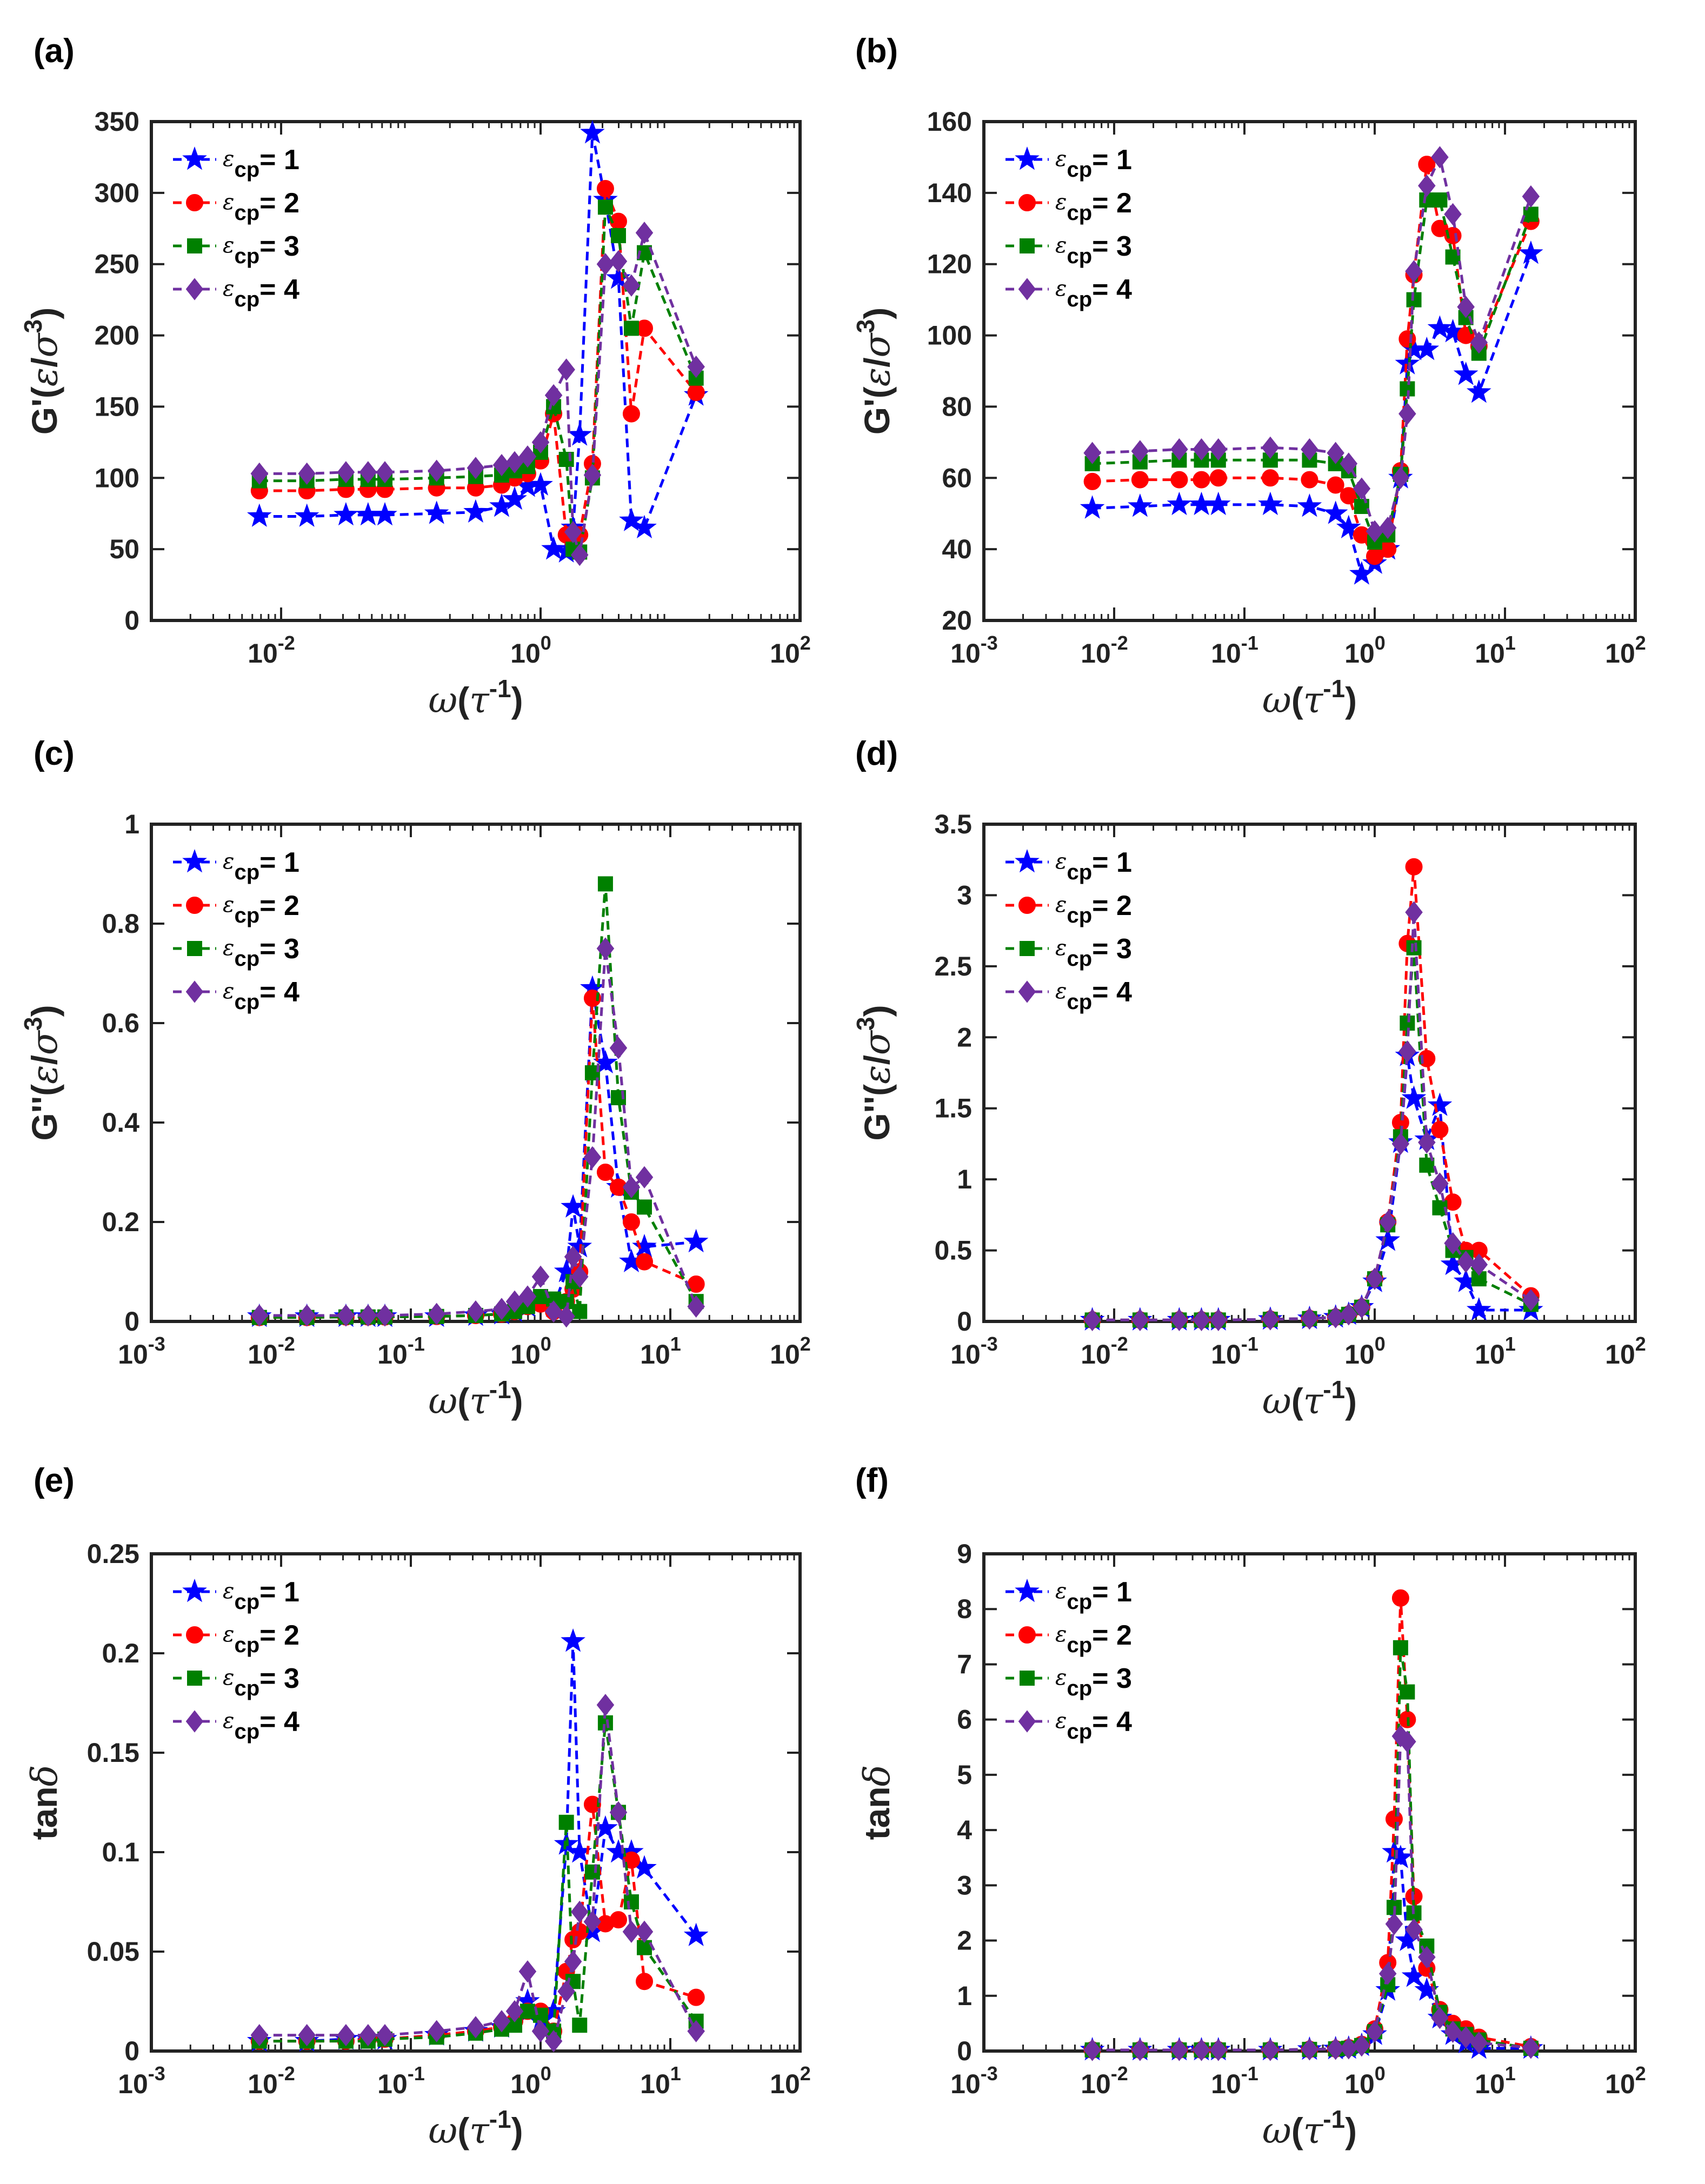  What do you see at coordinates (965, 1996) in the screenshot?
I see `y-tick-label: 1` at bounding box center [965, 1996].